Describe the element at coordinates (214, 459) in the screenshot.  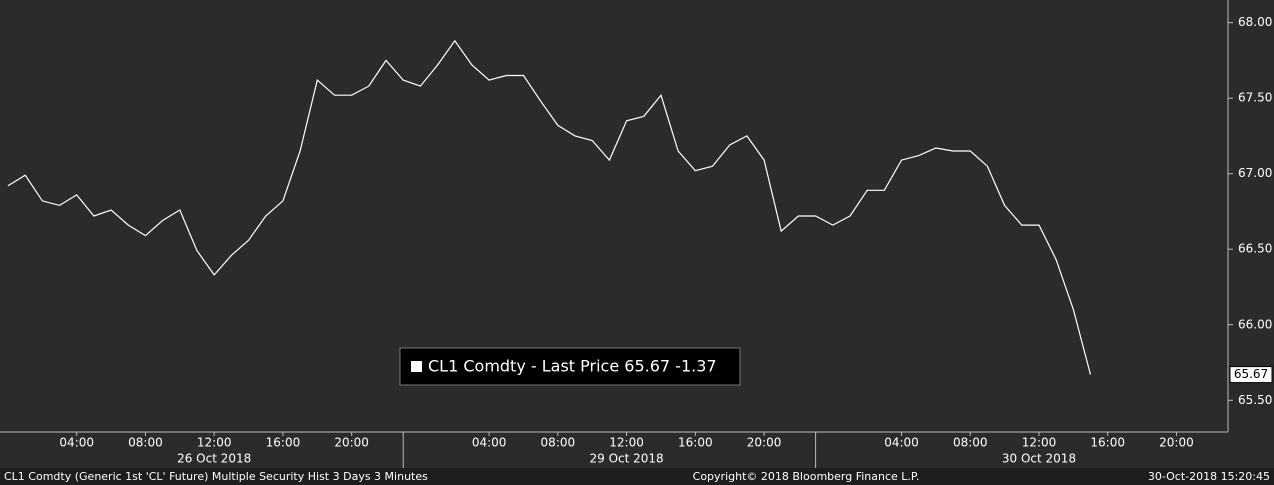
I see `day-label: 26 Oct 2018` at that location.